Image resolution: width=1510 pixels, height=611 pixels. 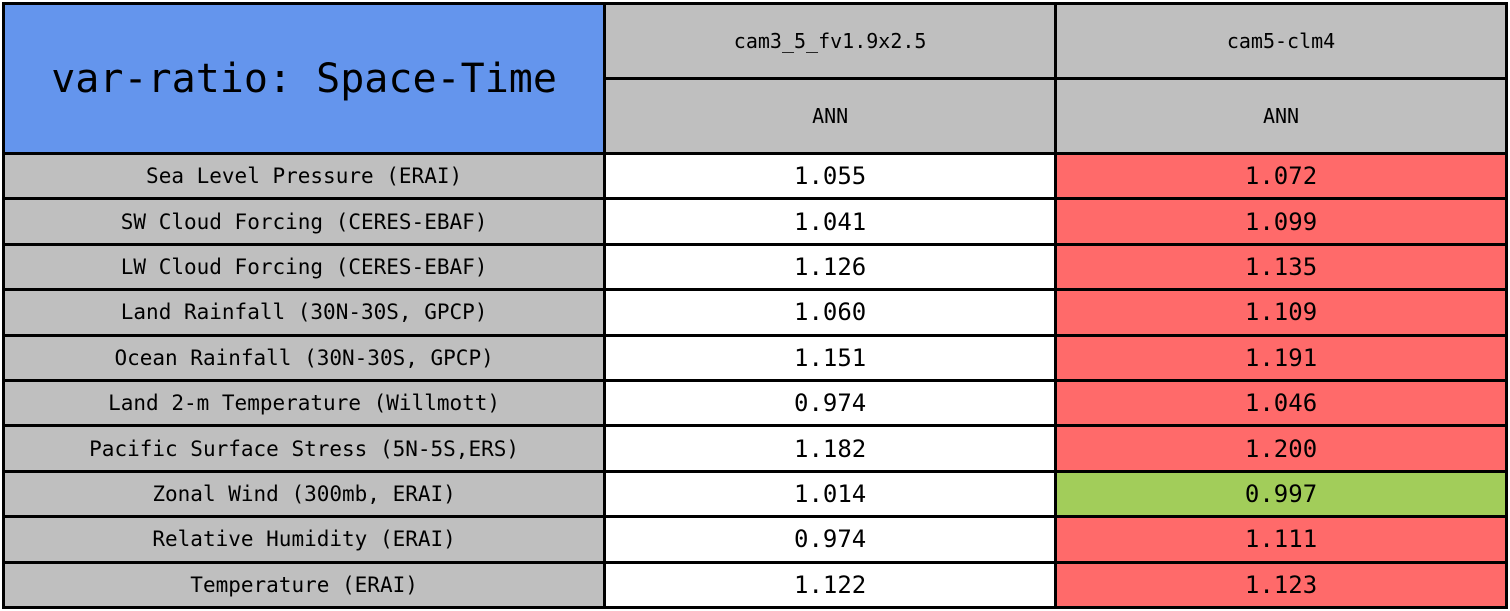 What do you see at coordinates (830, 267) in the screenshot?
I see `value-cell: 1.126` at bounding box center [830, 267].